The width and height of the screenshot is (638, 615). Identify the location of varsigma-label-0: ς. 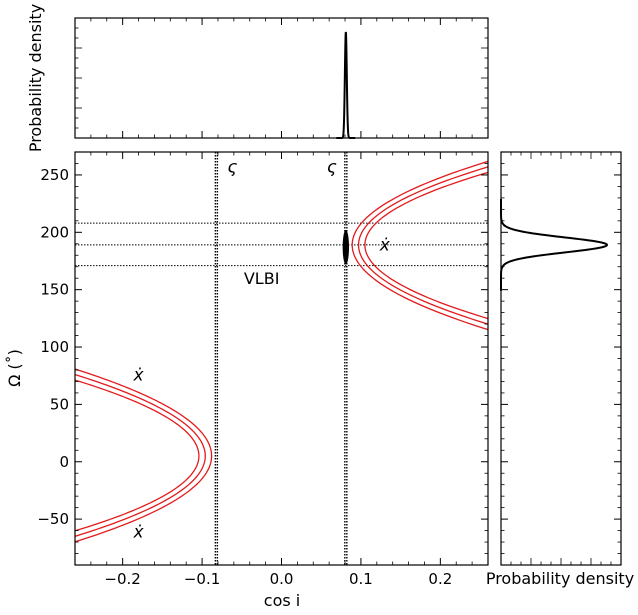
(232, 168).